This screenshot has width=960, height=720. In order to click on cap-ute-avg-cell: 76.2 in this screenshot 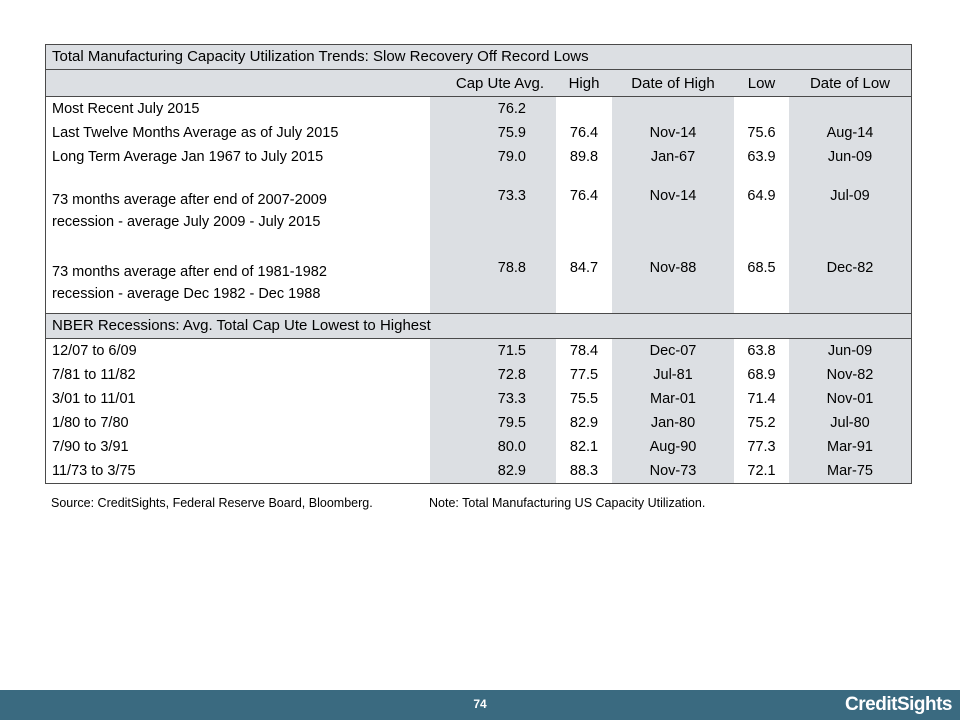, I will do `click(493, 108)`.